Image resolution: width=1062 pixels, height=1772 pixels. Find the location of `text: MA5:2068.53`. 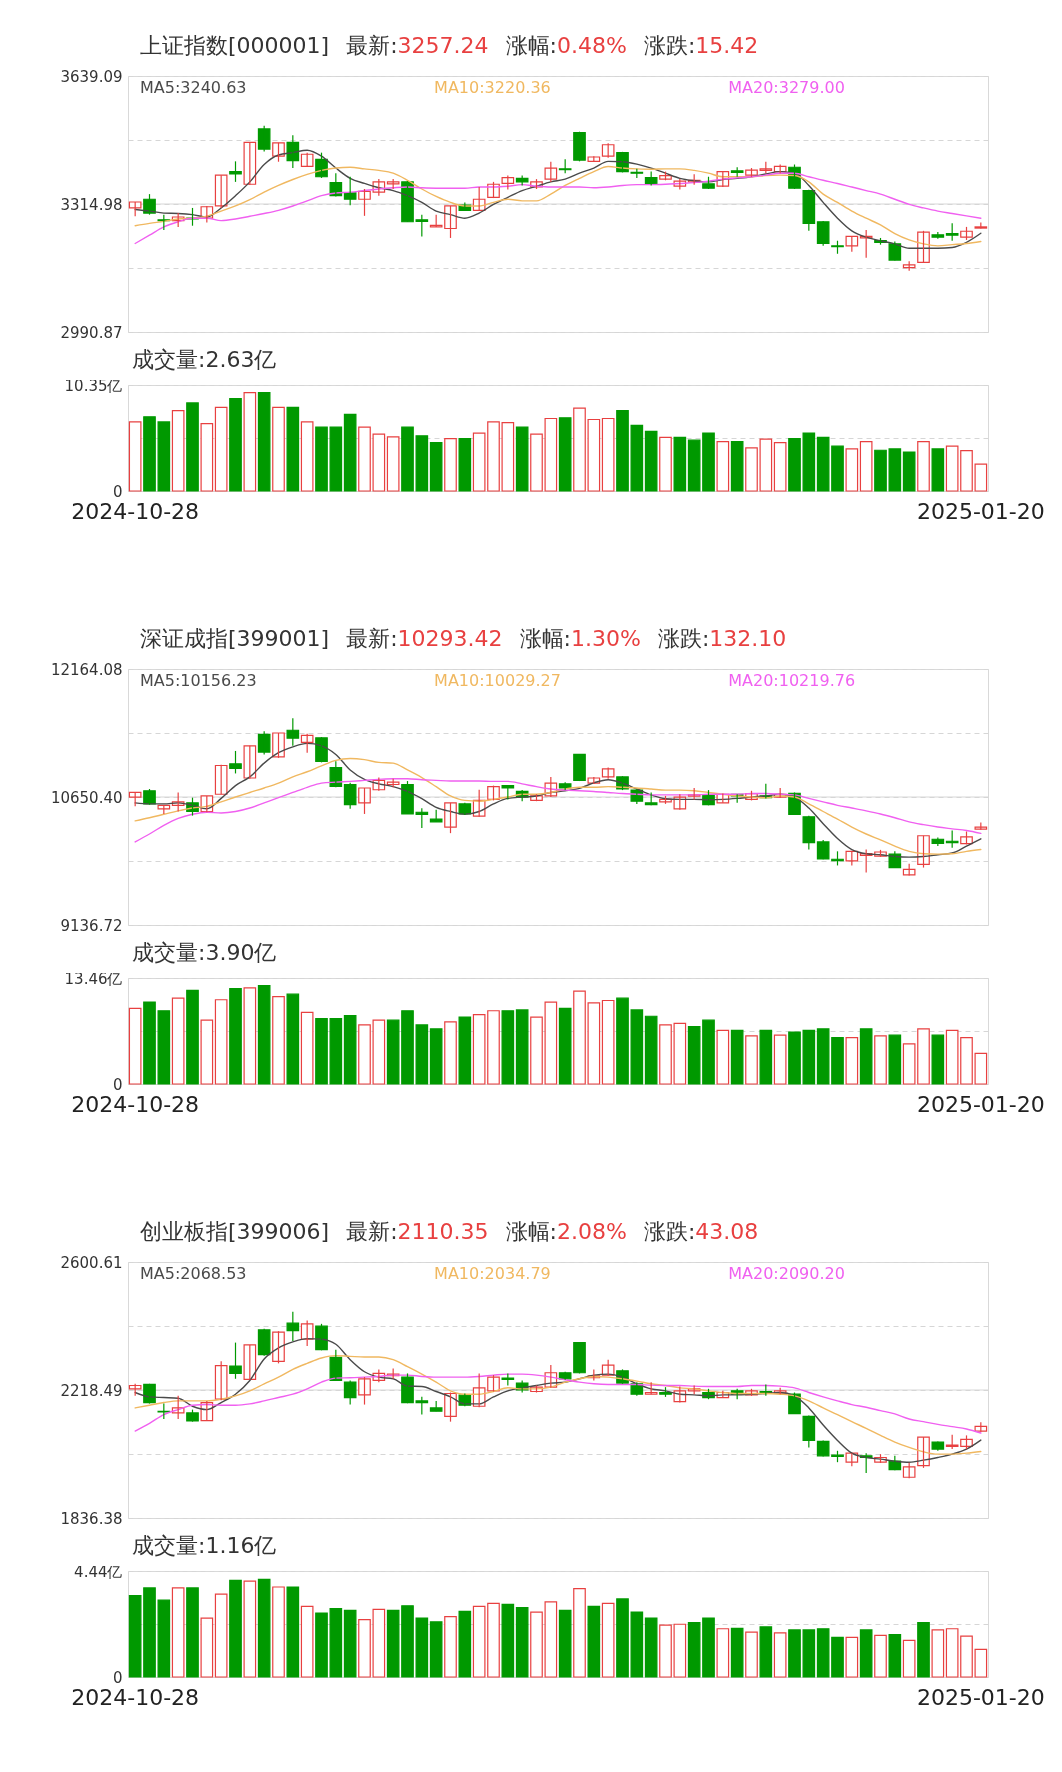

text: MA5:2068.53 is located at coordinates (193, 1273).